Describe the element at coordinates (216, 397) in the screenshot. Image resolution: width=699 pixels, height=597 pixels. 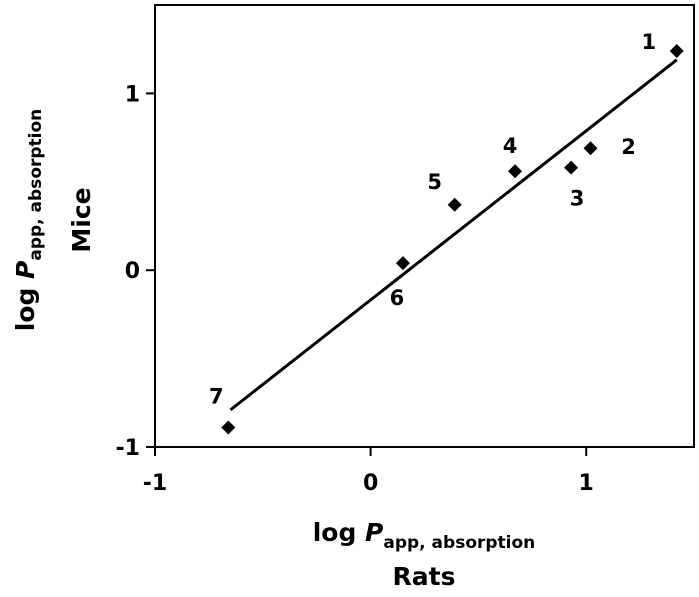
I see `point-label-7: 7` at that location.